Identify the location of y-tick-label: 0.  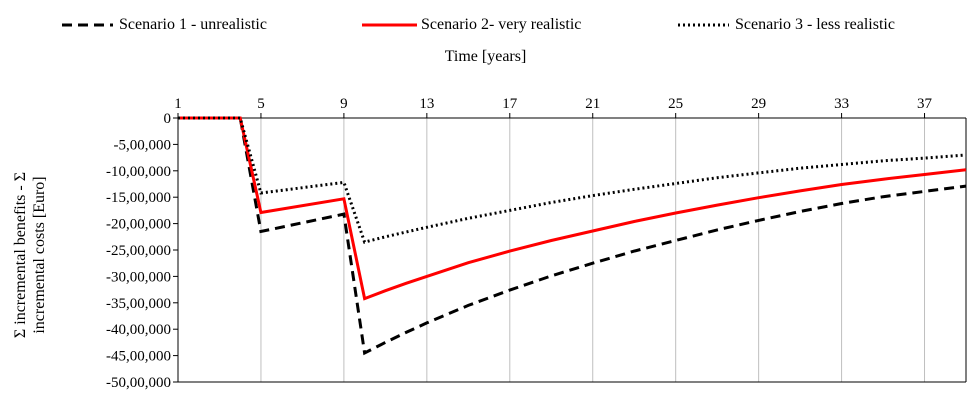
(168, 119).